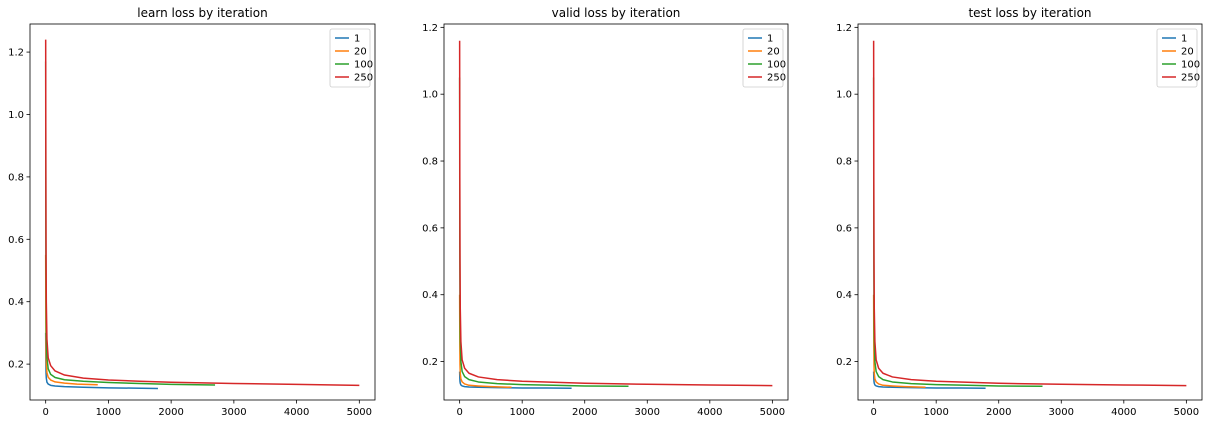  Describe the element at coordinates (1029, 13) in the screenshot. I see `chart-title: test loss by iteration` at that location.